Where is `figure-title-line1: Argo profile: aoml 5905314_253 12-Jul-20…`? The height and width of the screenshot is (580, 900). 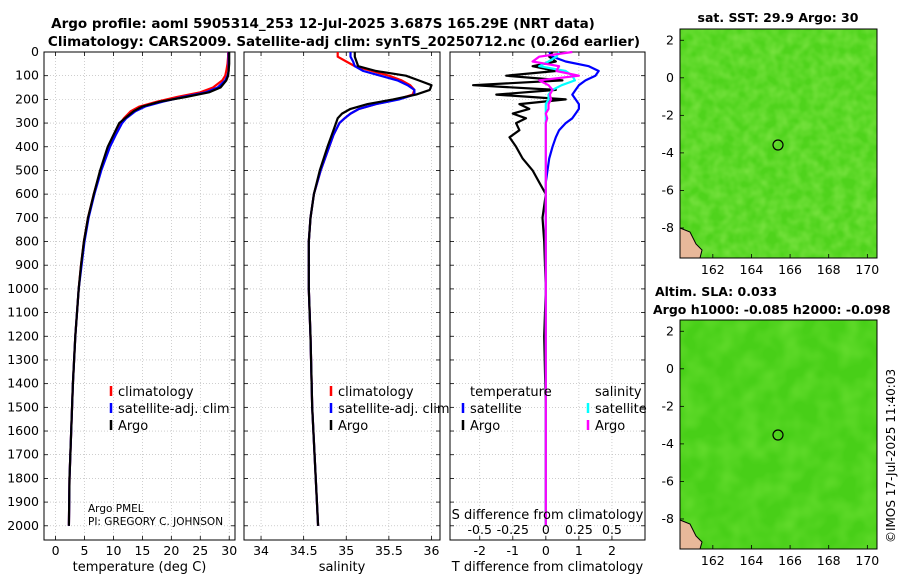
figure-title-line1: Argo profile: aoml 5905314_253 12-Jul-20… is located at coordinates (323, 24).